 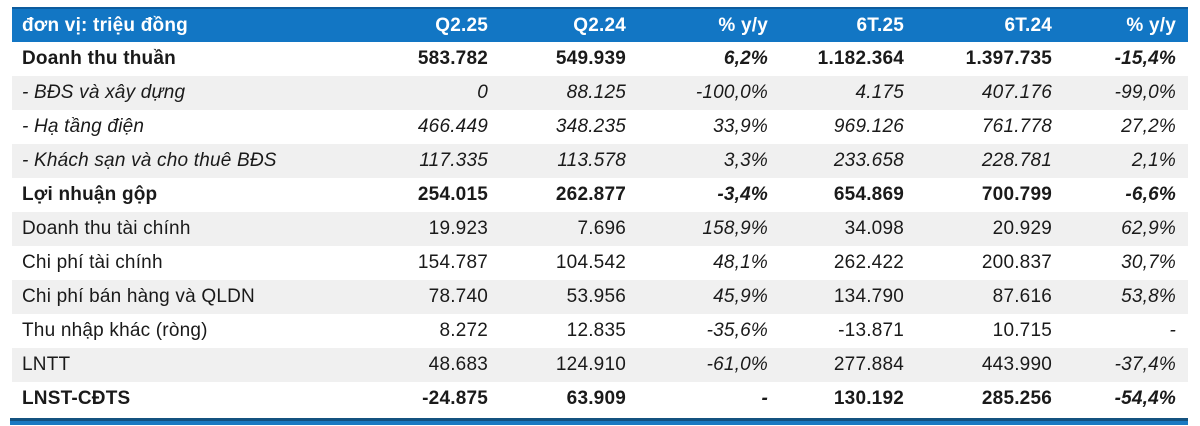 What do you see at coordinates (848, 399) in the screenshot?
I see `6t-25-cell: 130.192` at bounding box center [848, 399].